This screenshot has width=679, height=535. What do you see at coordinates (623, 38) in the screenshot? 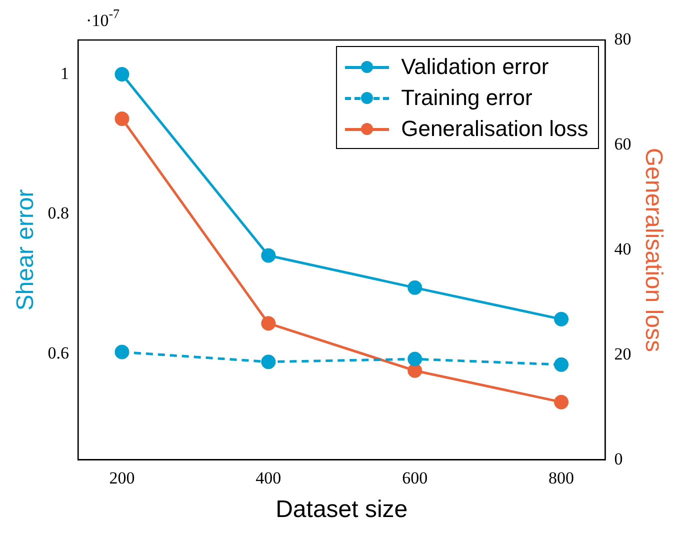
I see `y2-tick-label: 80` at bounding box center [623, 38].